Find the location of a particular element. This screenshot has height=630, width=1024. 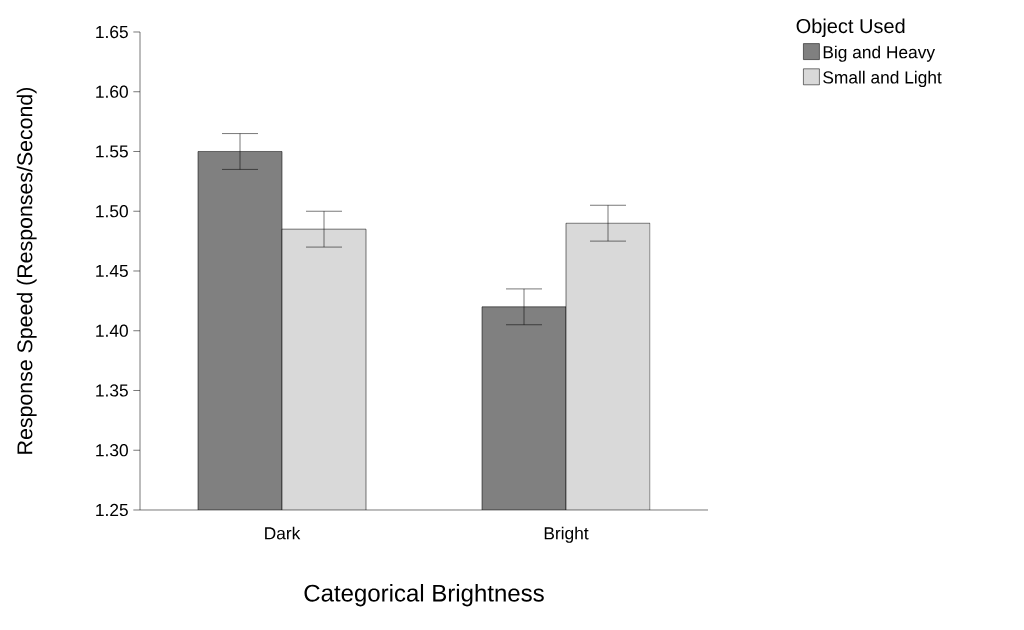

x-axis-title: Categorical Brightness is located at coordinates (424, 595).